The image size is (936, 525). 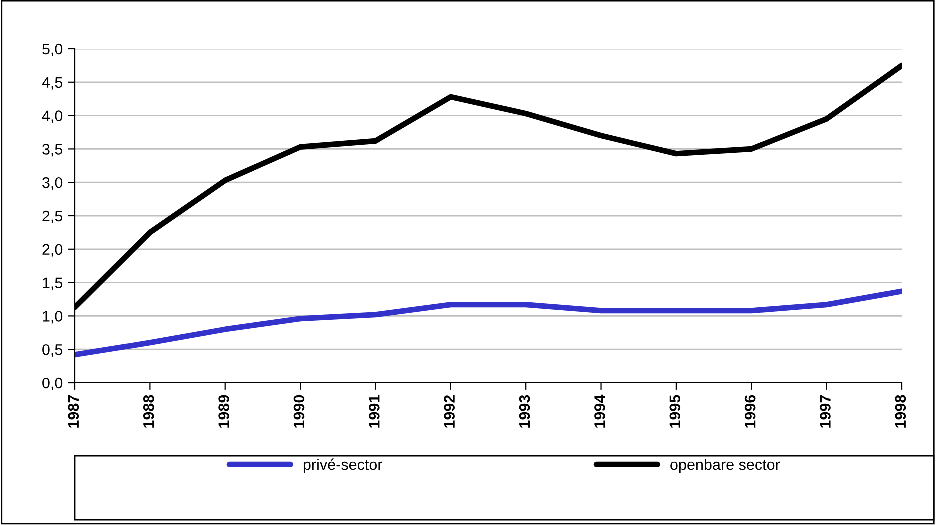 I want to click on x-tick-label: 1991, so click(x=374, y=411).